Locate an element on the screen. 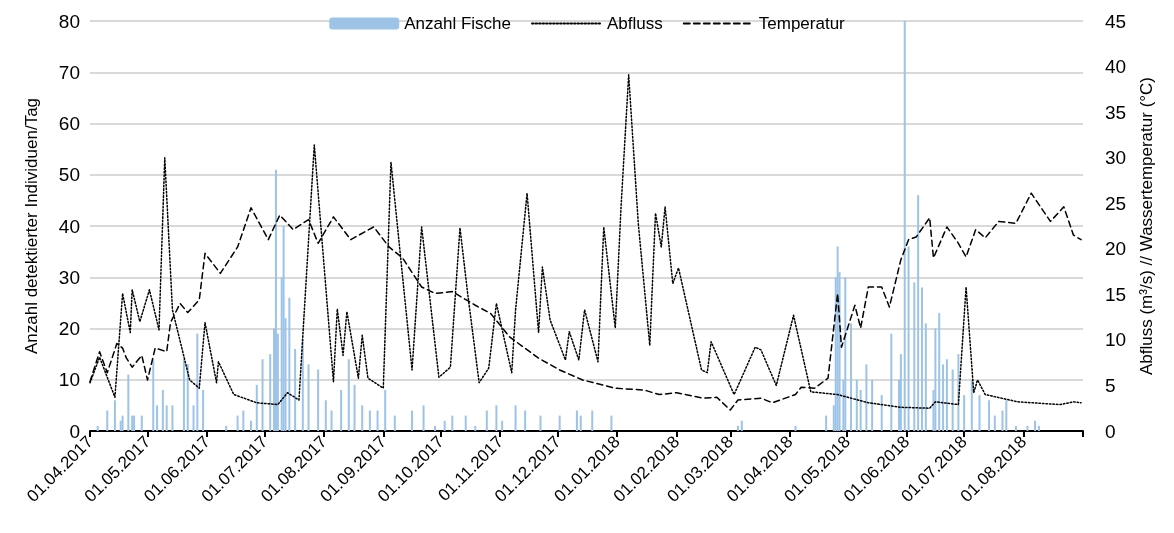  y-tick-label: 30 is located at coordinates (69, 277).